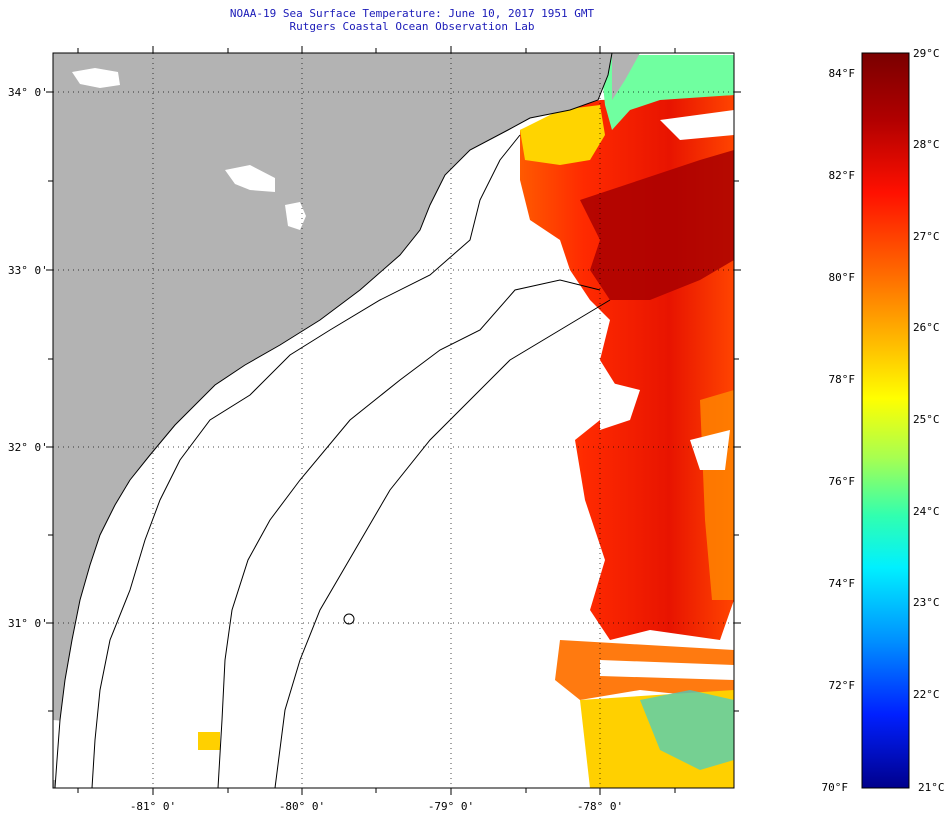  Describe the element at coordinates (842, 379) in the screenshot. I see `colorbar-f-label: 78°F` at that location.